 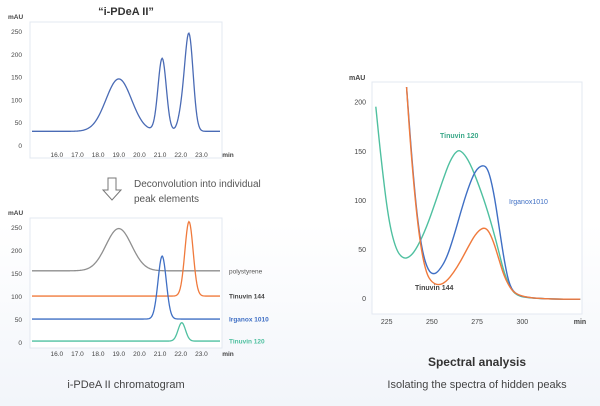 I want to click on series-label: Tinuvin 144, so click(x=247, y=297).